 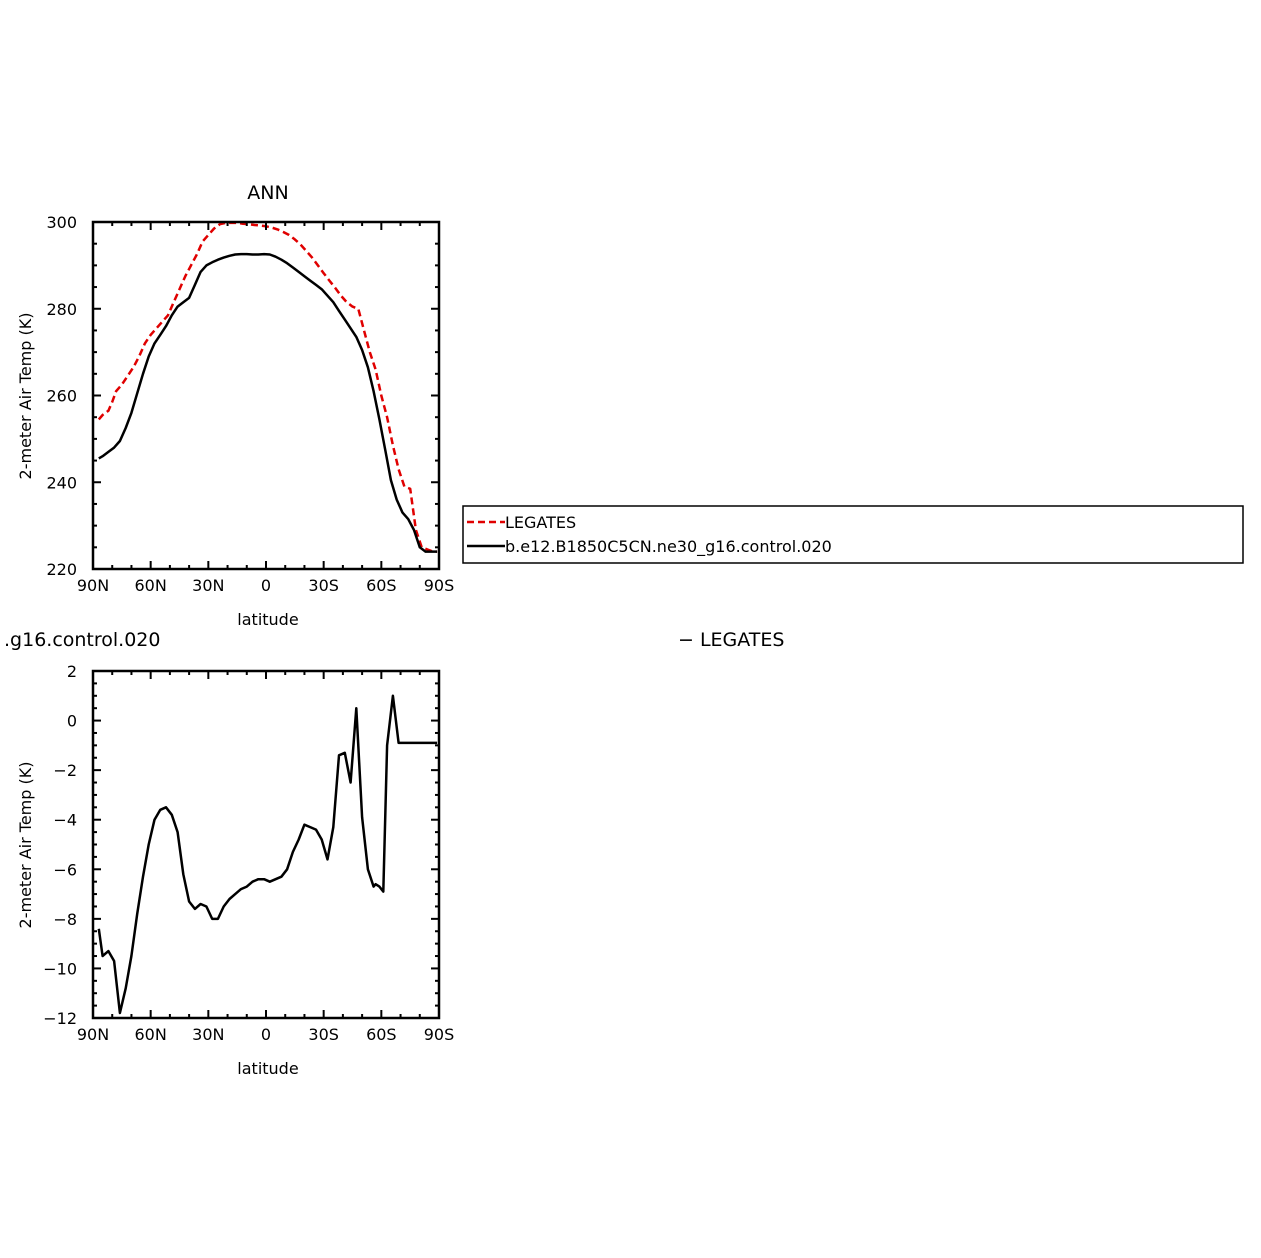 I want to click on bottom-chart-ticks: 90N 60N 30N 0 30S 60S 90S −12 −10 −8 −6 −4 −2 0 2, so click(x=248, y=853).